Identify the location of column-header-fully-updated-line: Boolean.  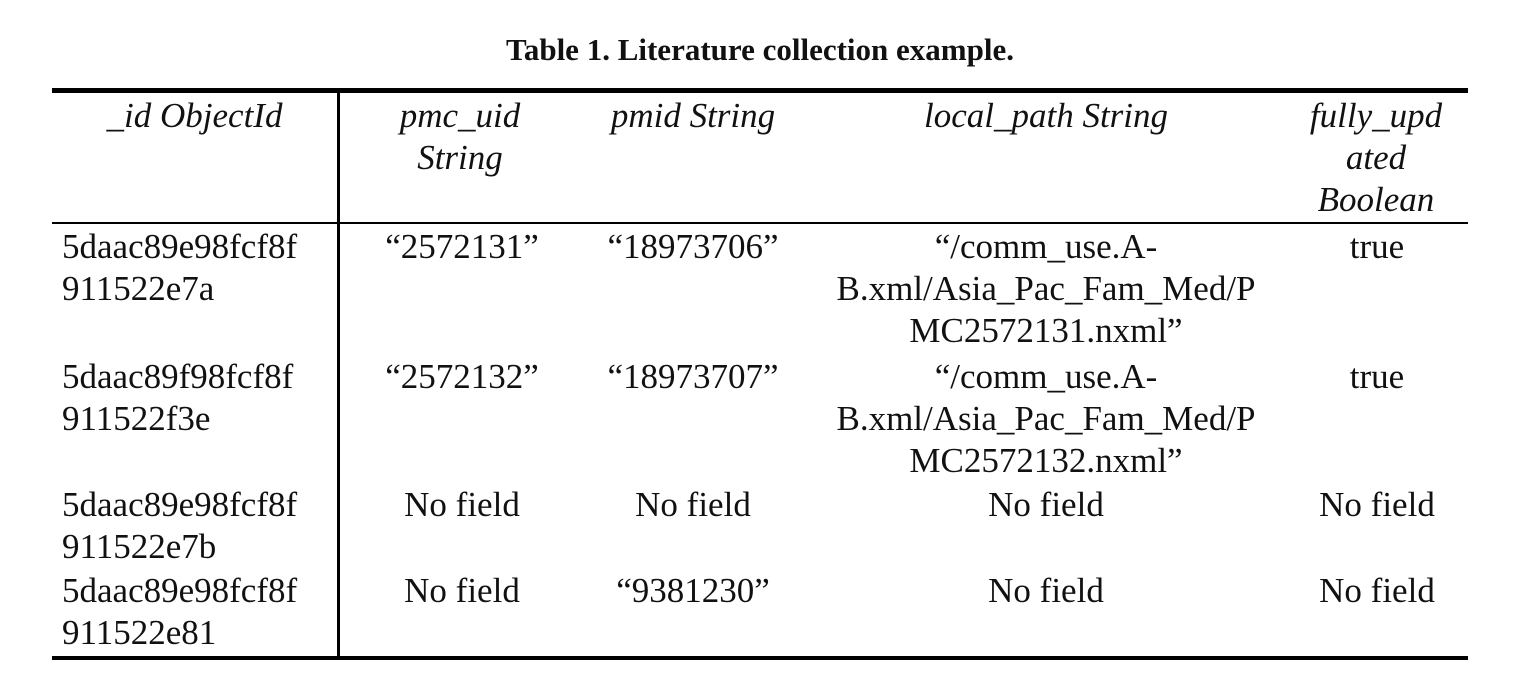
(1376, 199).